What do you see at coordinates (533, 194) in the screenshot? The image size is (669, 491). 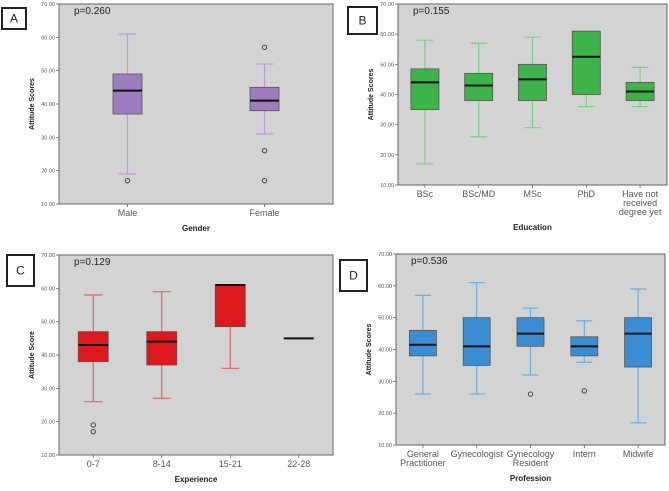 I see `x-tick-label: MSc` at bounding box center [533, 194].